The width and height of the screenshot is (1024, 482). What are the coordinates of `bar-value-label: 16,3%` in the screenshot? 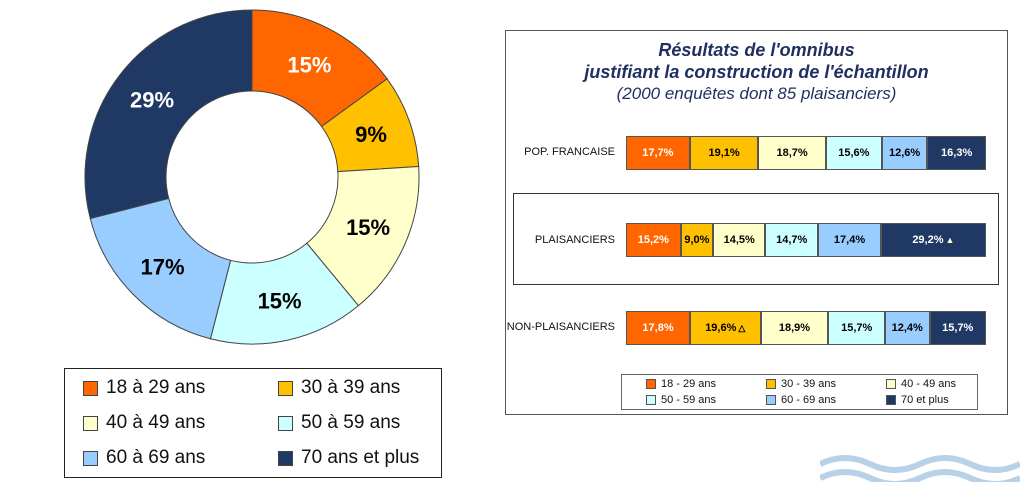 It's located at (957, 153).